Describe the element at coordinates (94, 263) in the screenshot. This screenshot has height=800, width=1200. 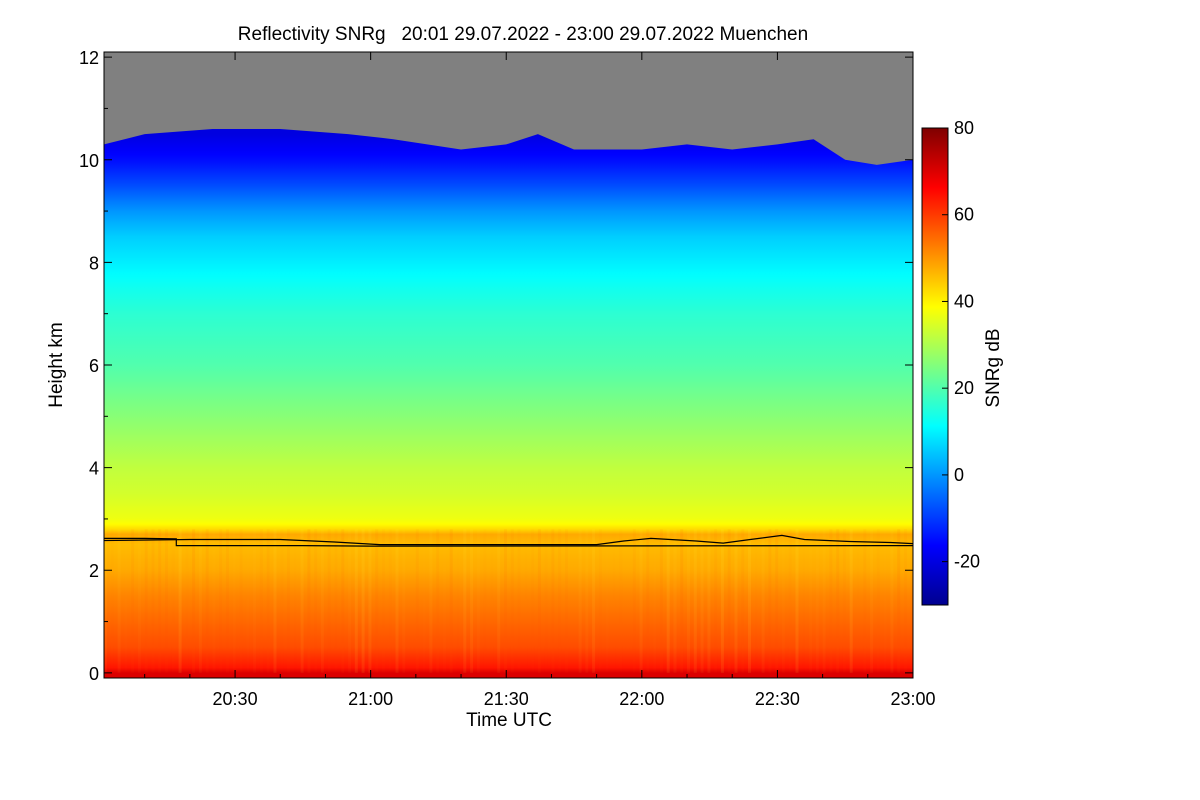
I see `y-tick-label: 8` at that location.